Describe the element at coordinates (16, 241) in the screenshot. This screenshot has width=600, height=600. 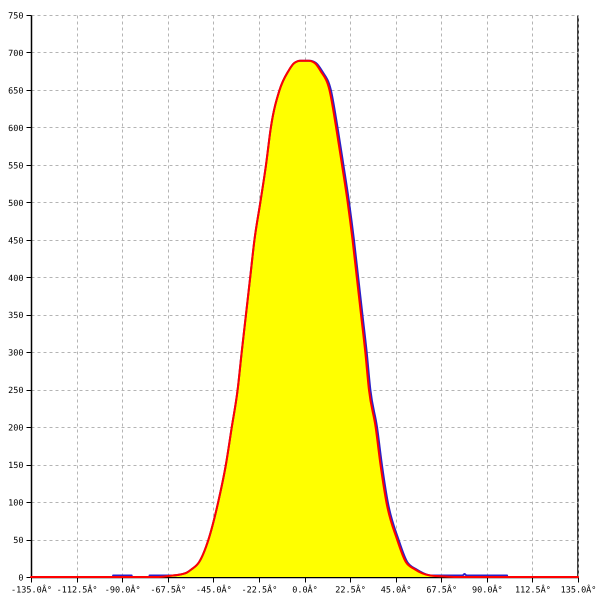
I see `y-tick-label: 450` at that location.